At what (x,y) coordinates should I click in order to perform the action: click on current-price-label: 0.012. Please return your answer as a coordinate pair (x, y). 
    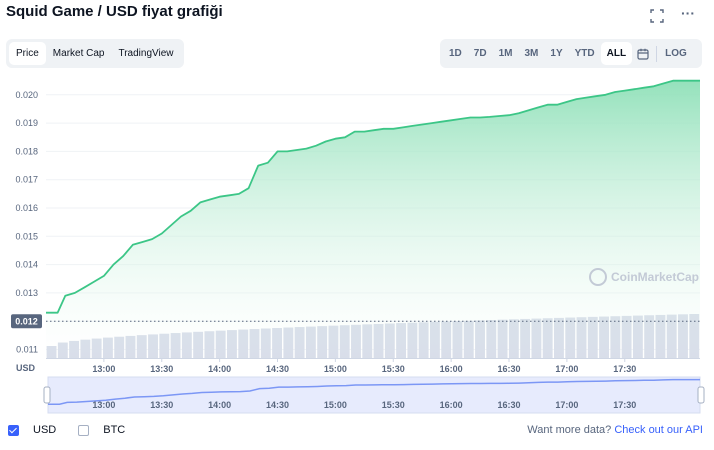
    Looking at the image, I should click on (26, 322).